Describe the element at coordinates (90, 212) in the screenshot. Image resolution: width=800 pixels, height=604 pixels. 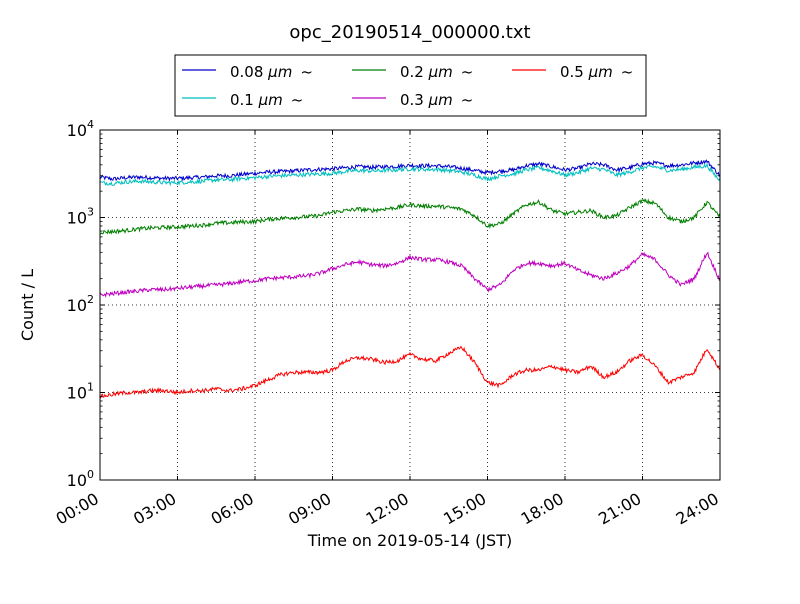
I see `y-tick-exponent: 3` at that location.